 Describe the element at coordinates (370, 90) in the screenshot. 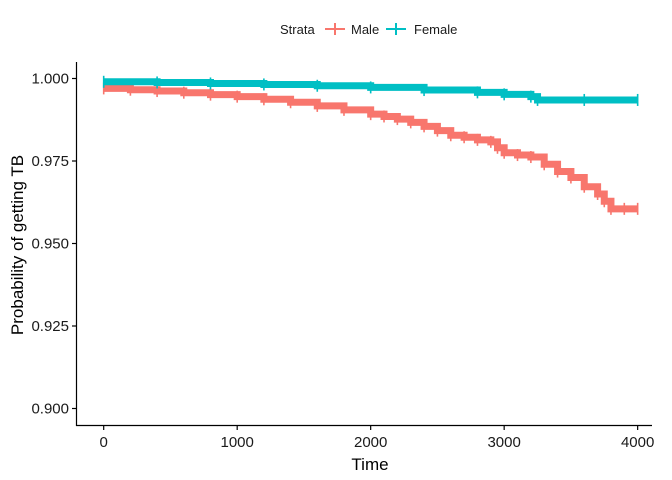

I see `censor-marks-female` at that location.